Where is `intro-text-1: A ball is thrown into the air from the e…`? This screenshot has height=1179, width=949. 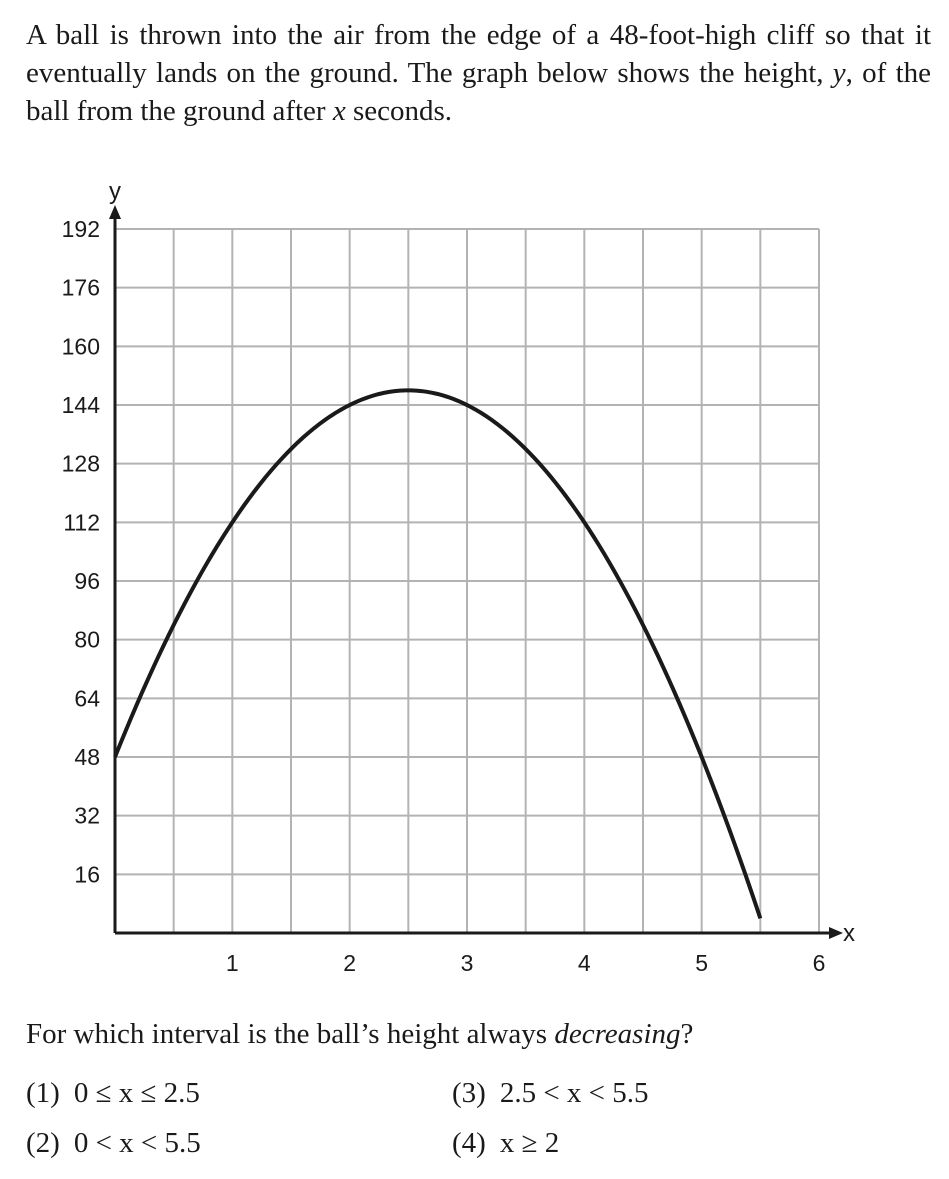
intro-text-1: A ball is thrown into the air from the e… is located at coordinates (478, 54).